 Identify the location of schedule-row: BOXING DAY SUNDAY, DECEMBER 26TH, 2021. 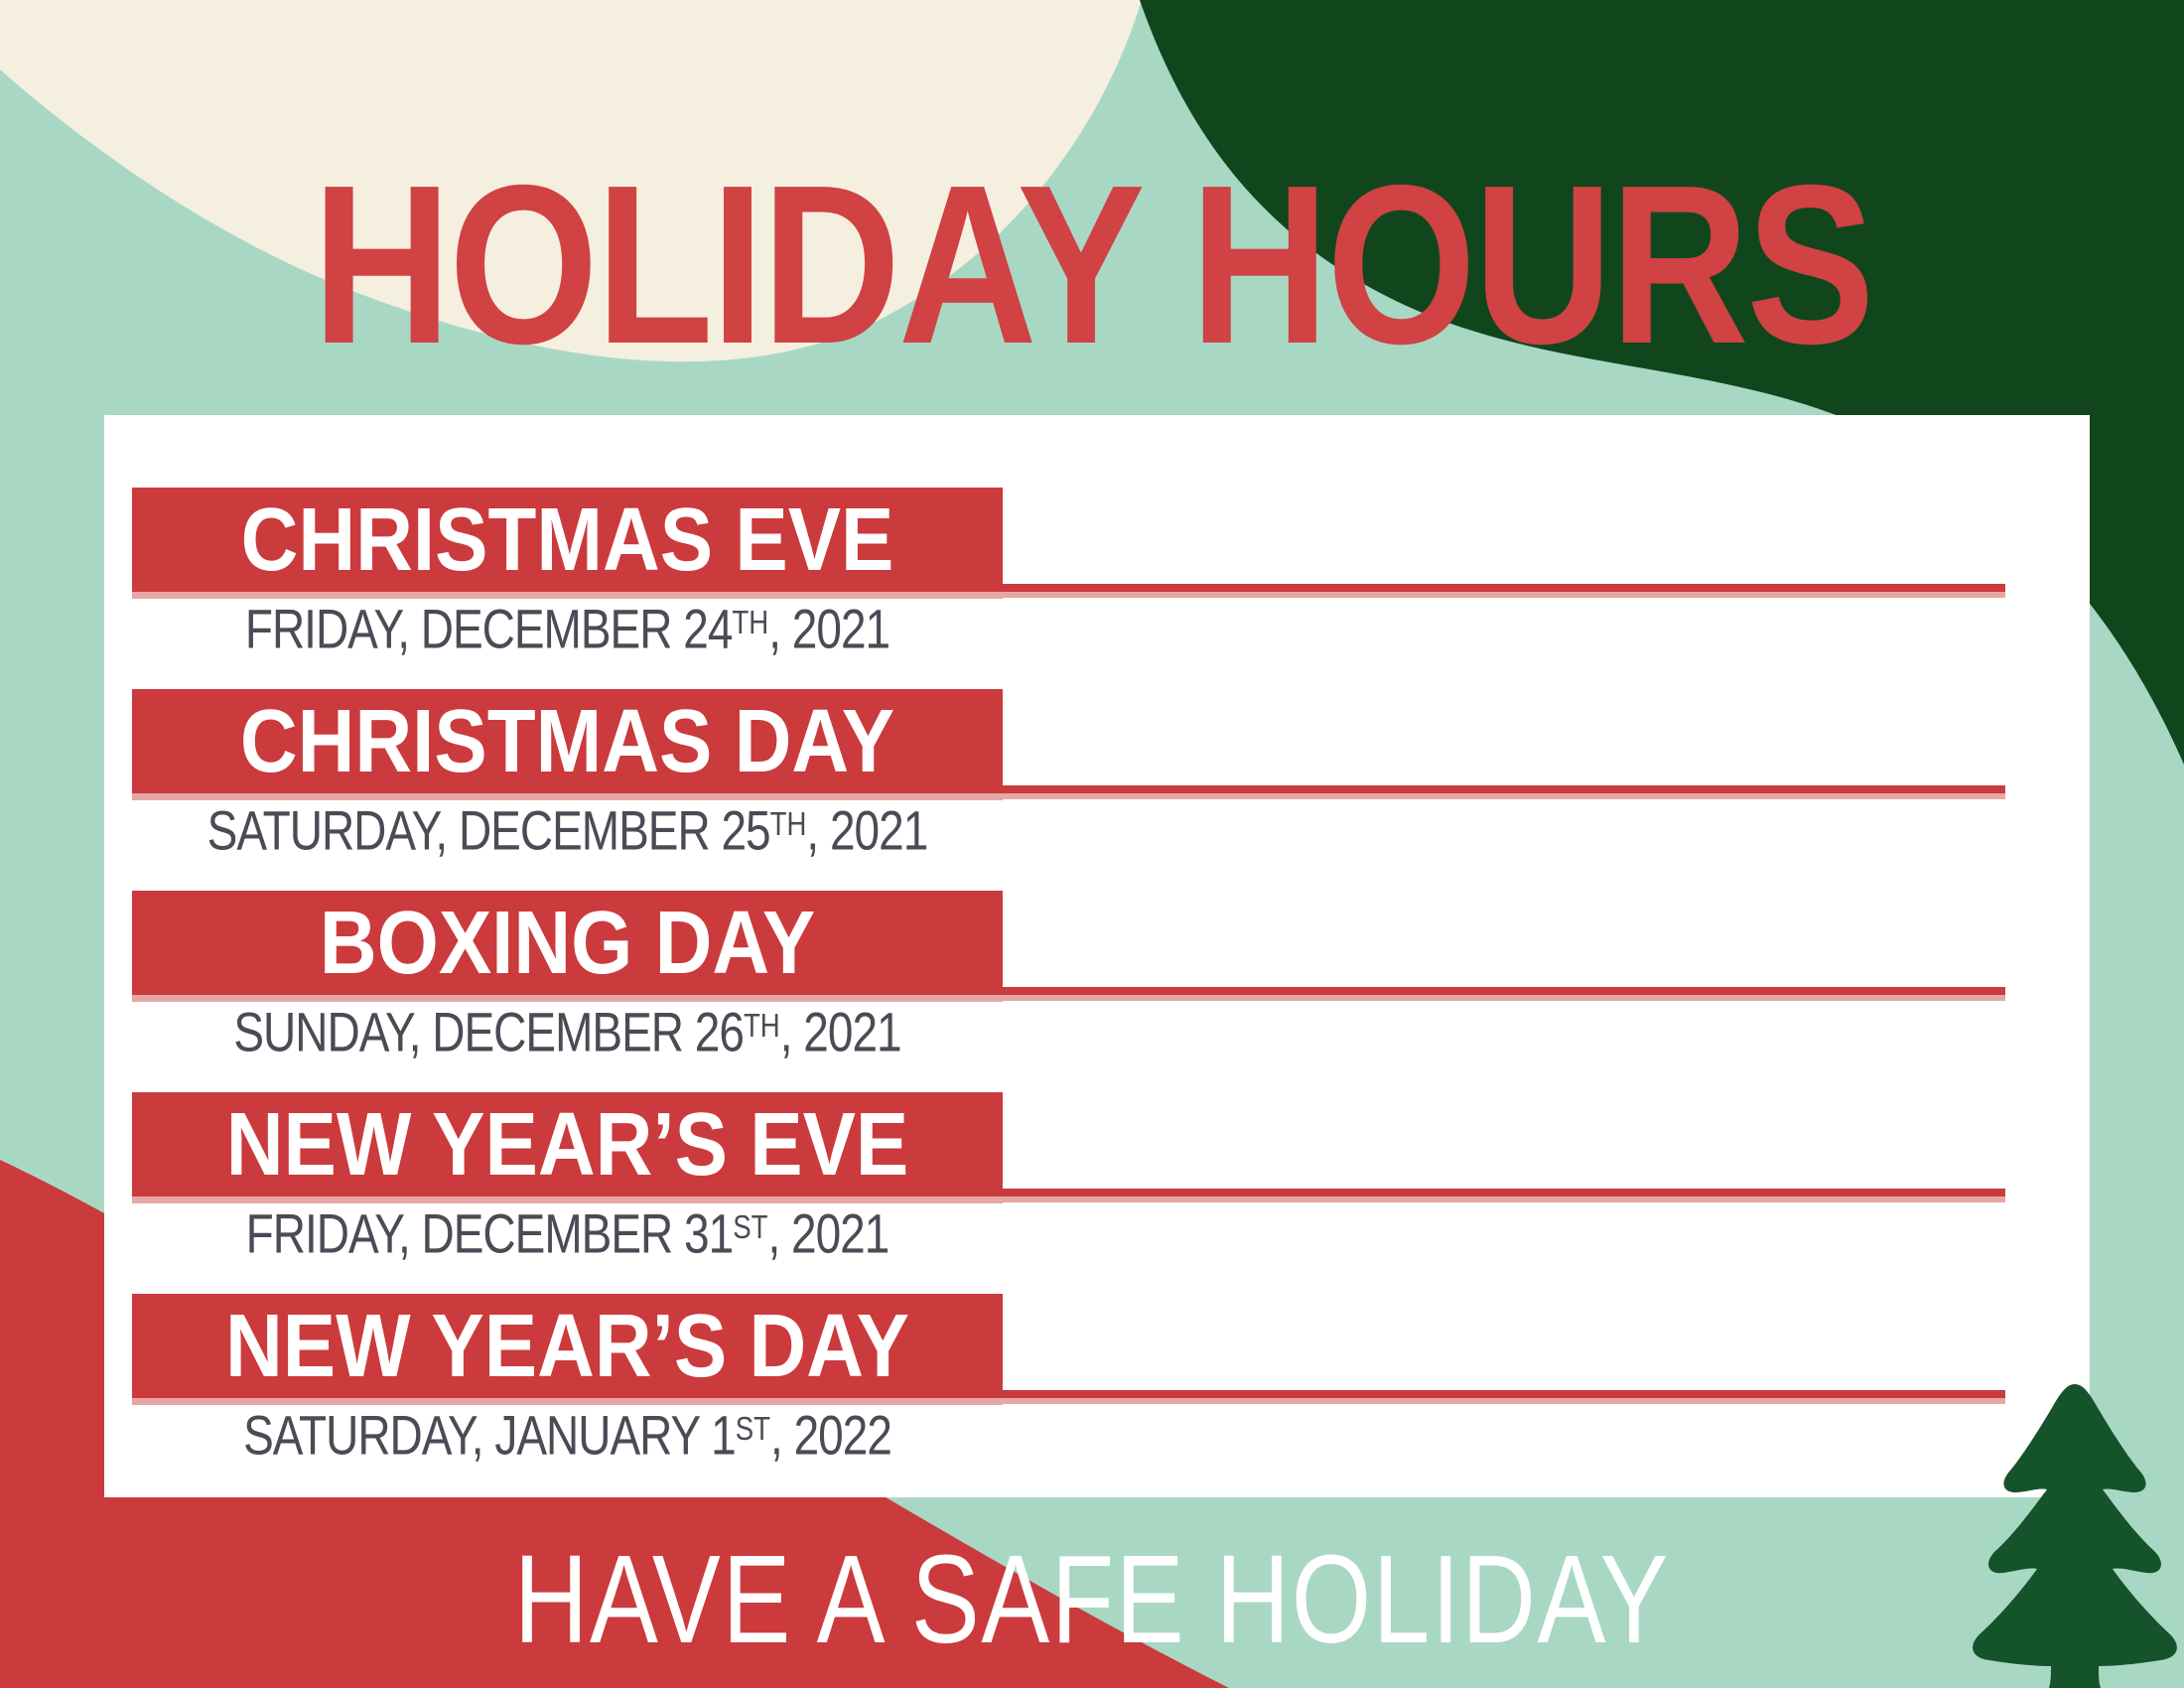
(1111, 980).